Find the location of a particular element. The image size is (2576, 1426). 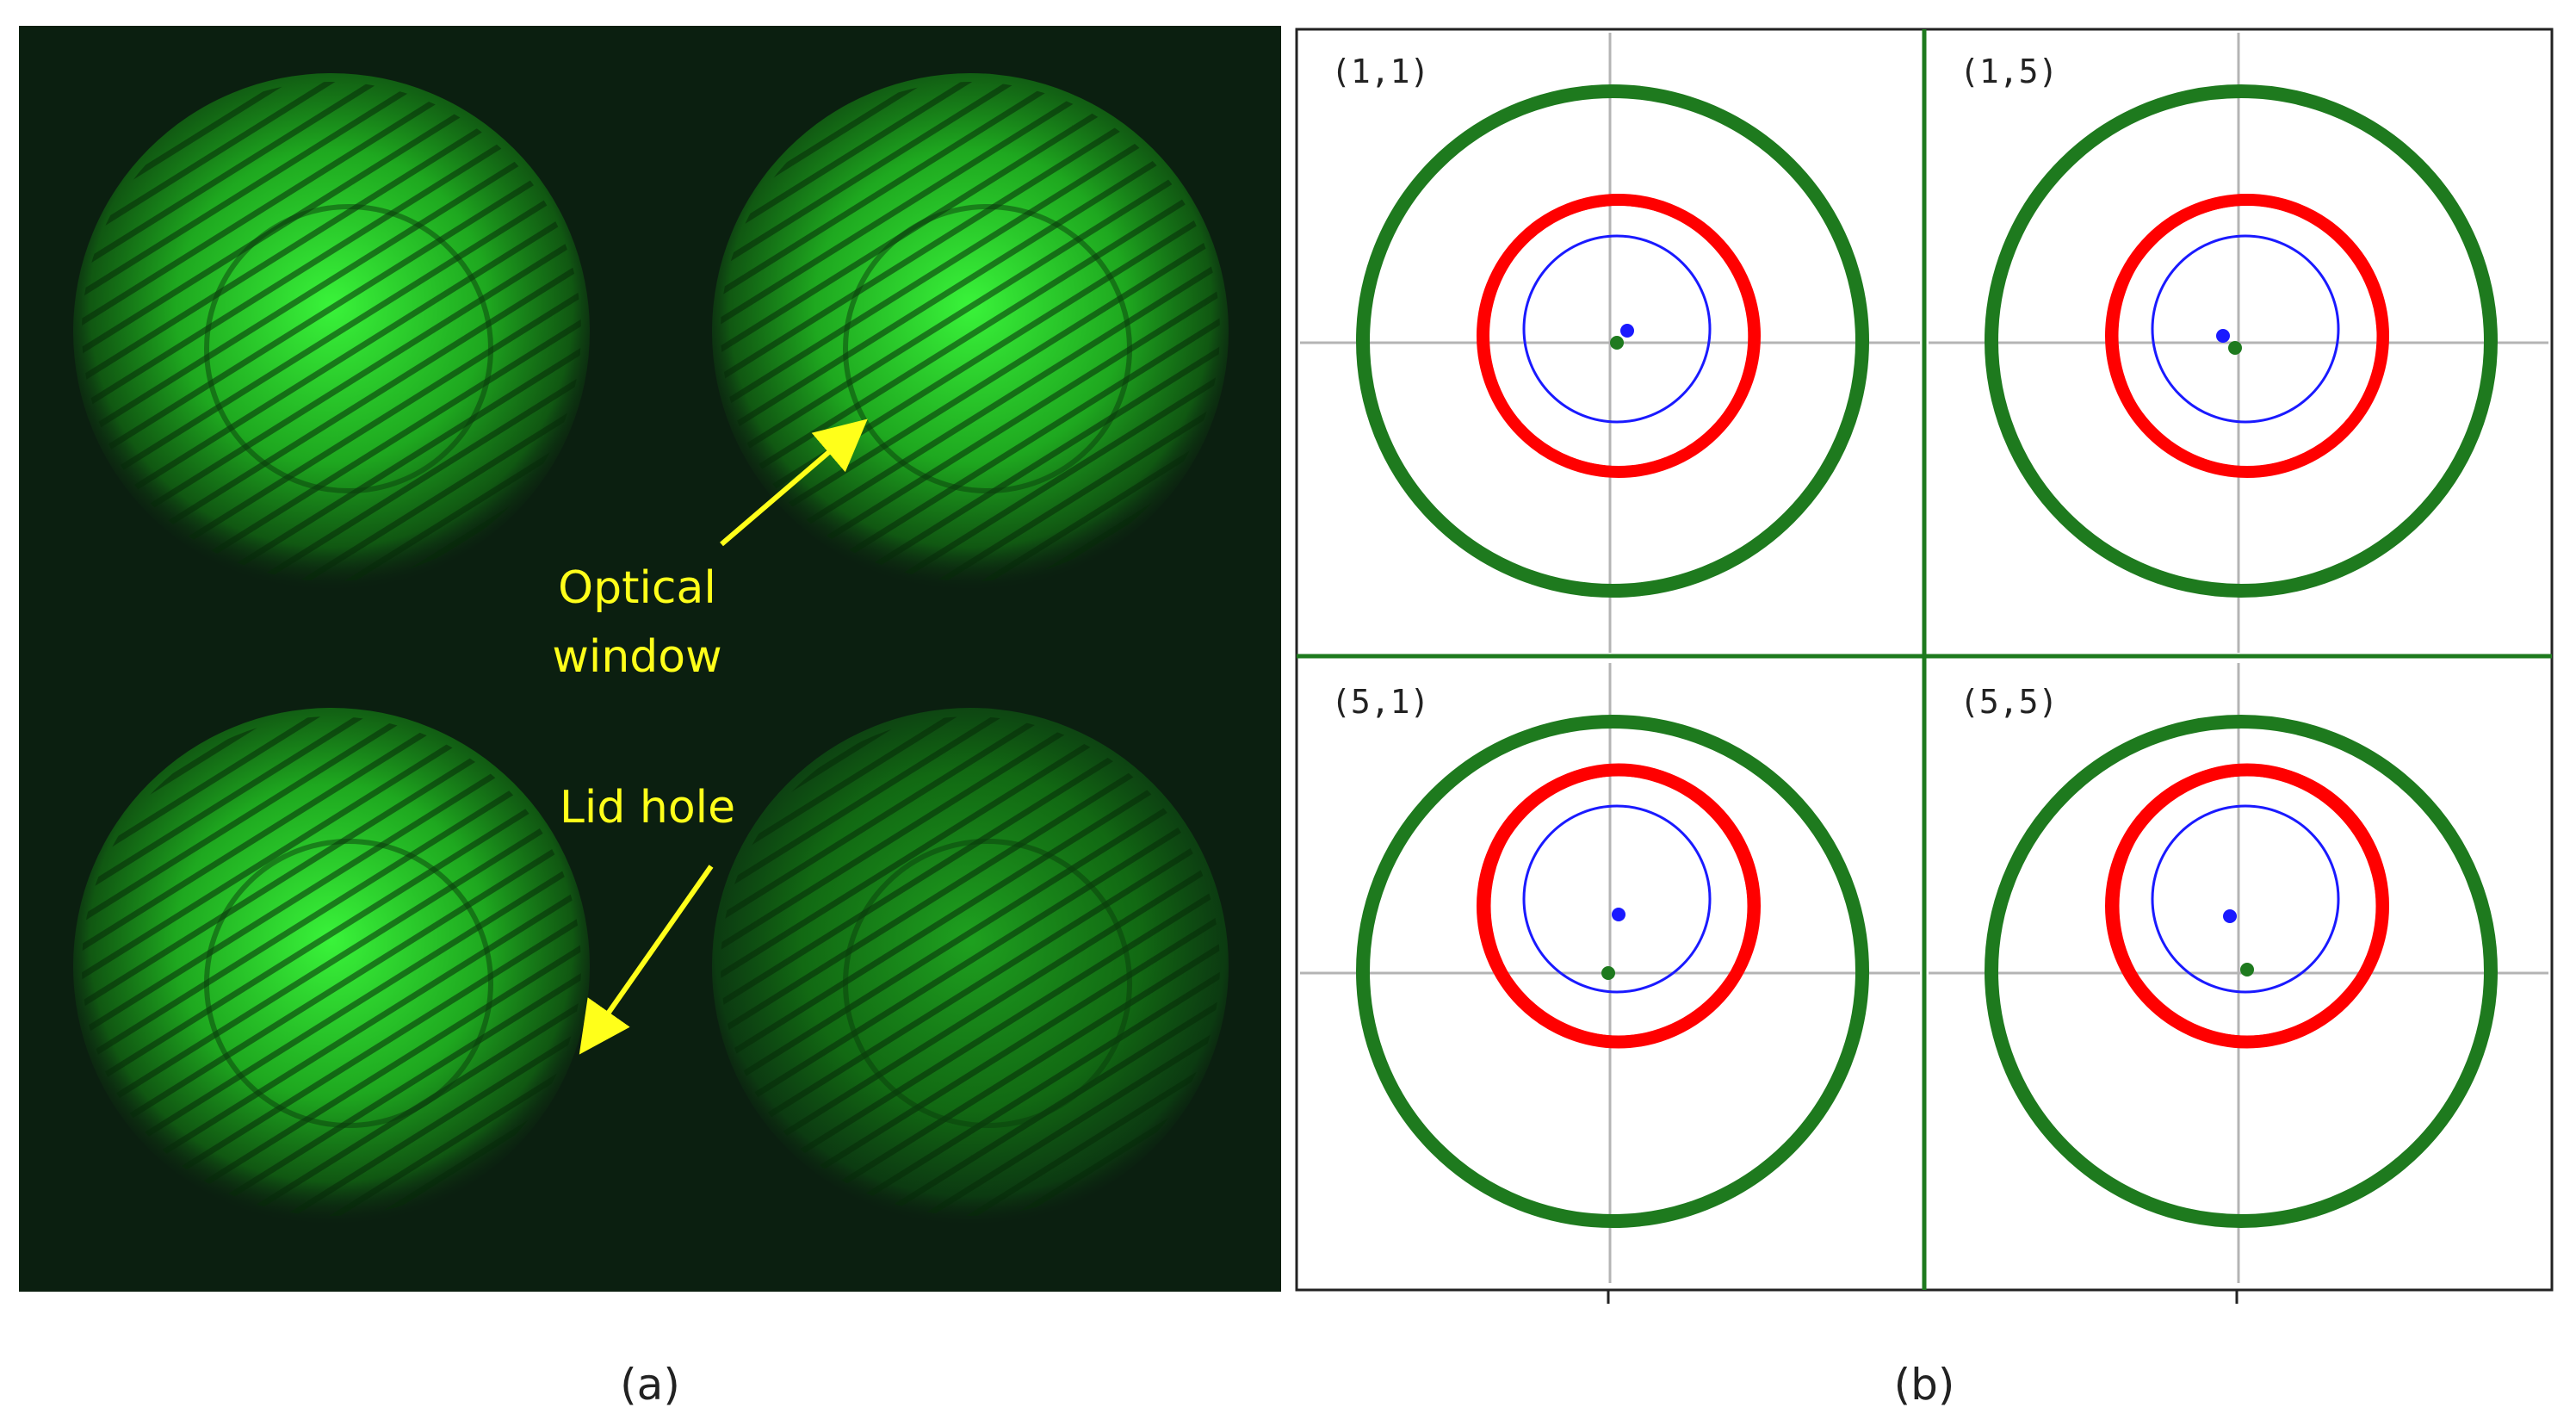

quadrant-plot: (5,1) is located at coordinates (1610, 973).